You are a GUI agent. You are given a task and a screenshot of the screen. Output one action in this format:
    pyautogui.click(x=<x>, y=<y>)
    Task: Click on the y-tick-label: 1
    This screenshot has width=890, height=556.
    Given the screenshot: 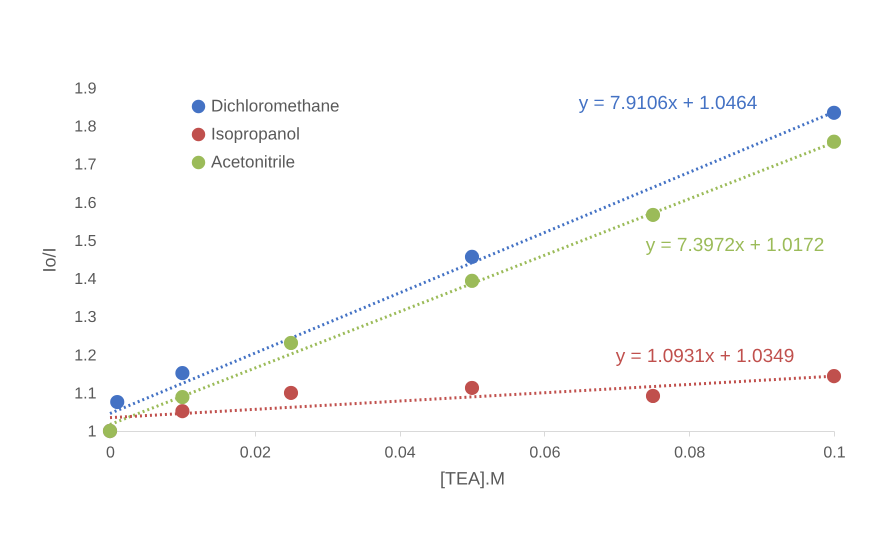 What is the action you would take?
    pyautogui.click(x=92, y=432)
    